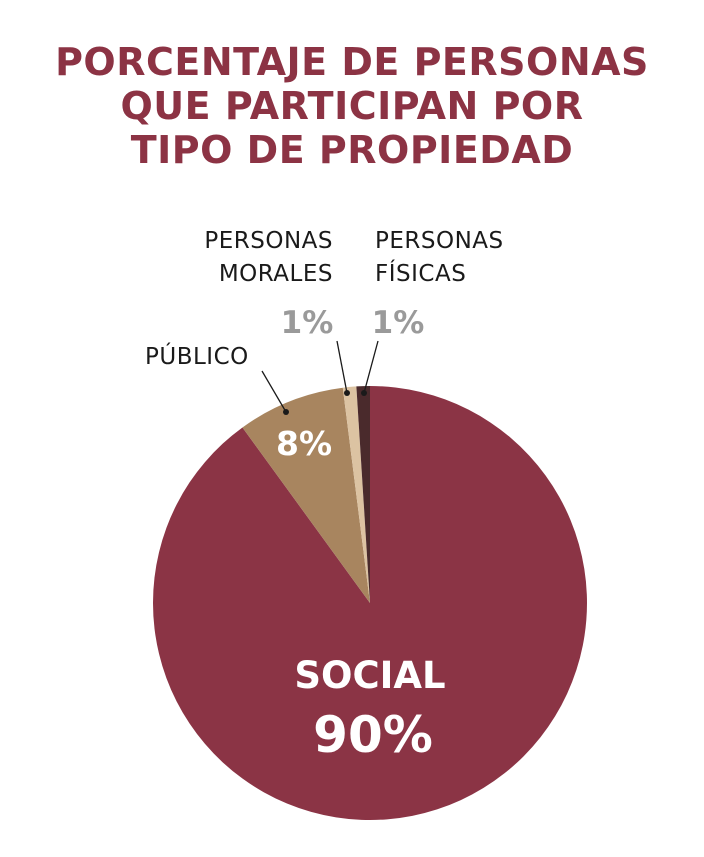 The image size is (704, 857). What do you see at coordinates (307, 323) in the screenshot?
I see `slice-value-morales: 1%` at bounding box center [307, 323].